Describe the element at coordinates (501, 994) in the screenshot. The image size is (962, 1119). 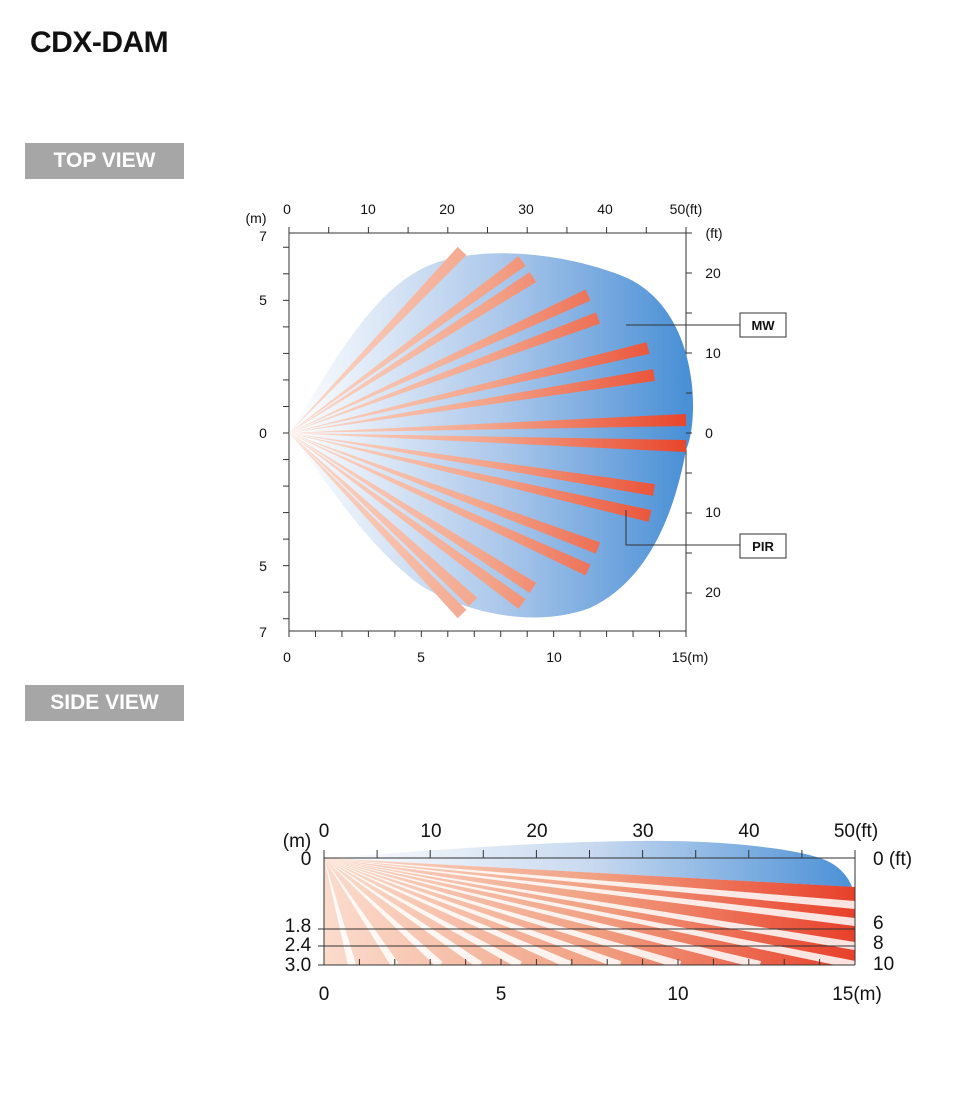
I see `side-m-label-5: 5` at that location.